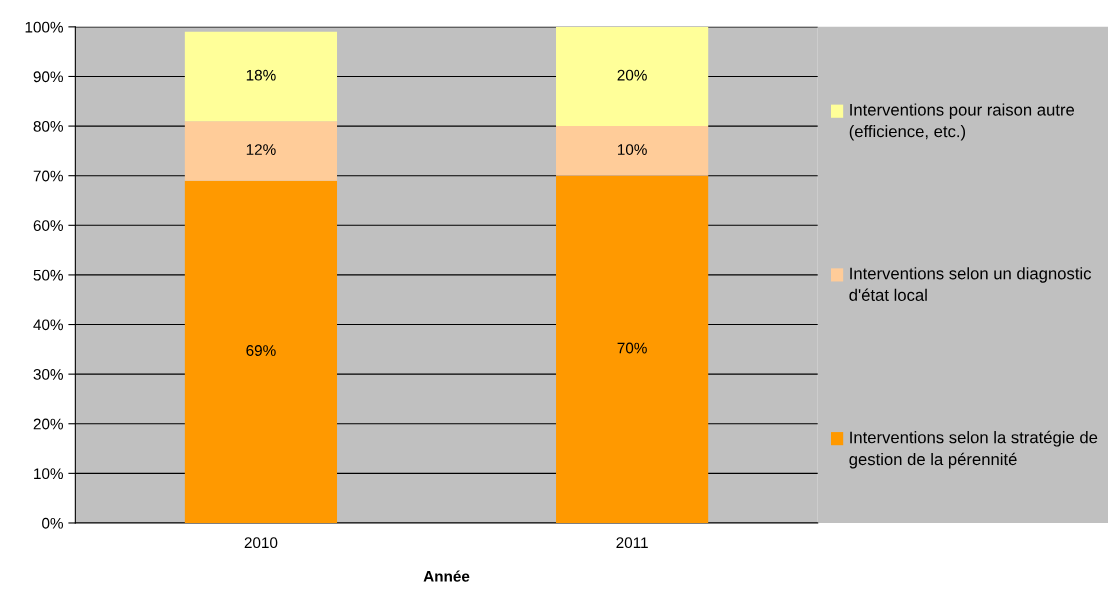 The height and width of the screenshot is (597, 1108). Describe the element at coordinates (48, 225) in the screenshot. I see `y-tick-label: 60%` at that location.